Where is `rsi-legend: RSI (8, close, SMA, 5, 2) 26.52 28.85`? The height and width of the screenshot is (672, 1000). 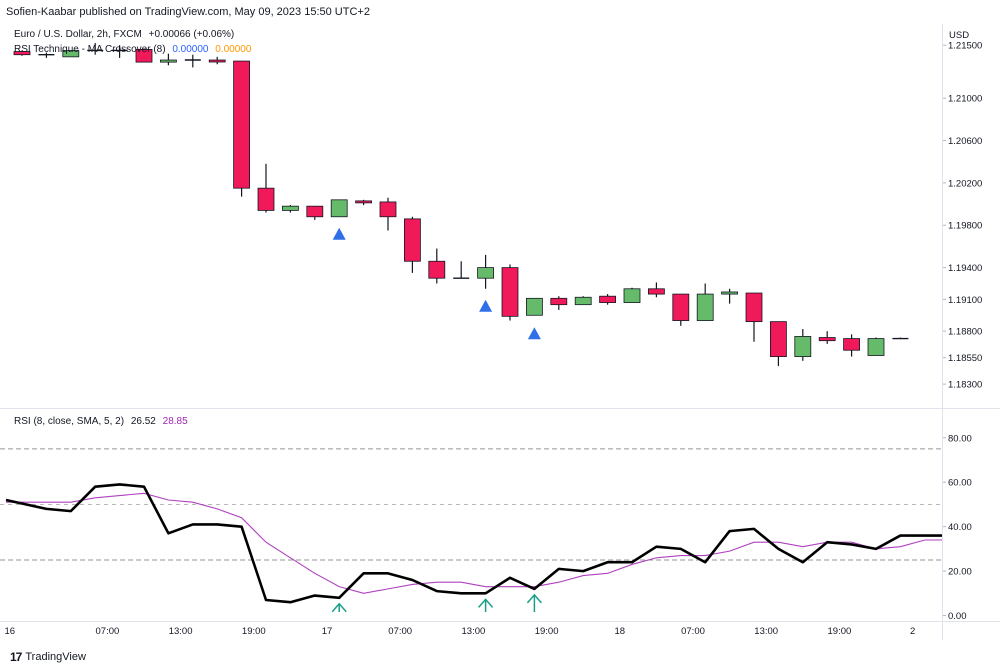
rsi-legend: RSI (8, close, SMA, 5, 2) 26.52 28.85 is located at coordinates (101, 421).